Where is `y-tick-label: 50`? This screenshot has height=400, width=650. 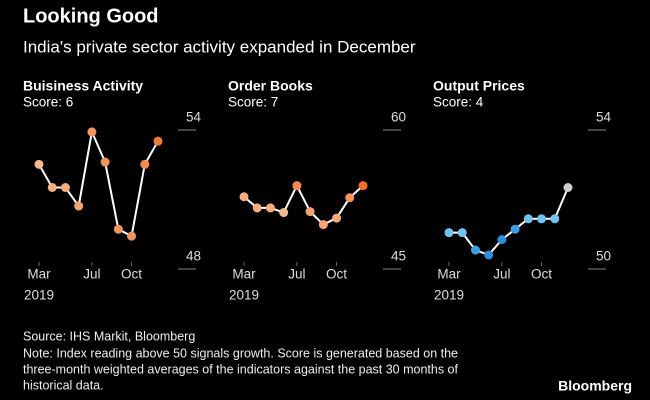 y-tick-label: 50 is located at coordinates (603, 256).